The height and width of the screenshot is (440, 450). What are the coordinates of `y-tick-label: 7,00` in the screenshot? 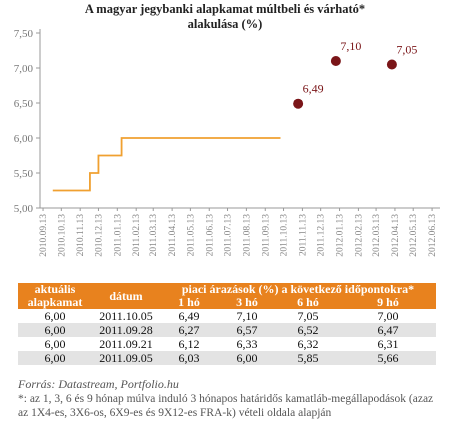 It's located at (24, 69).